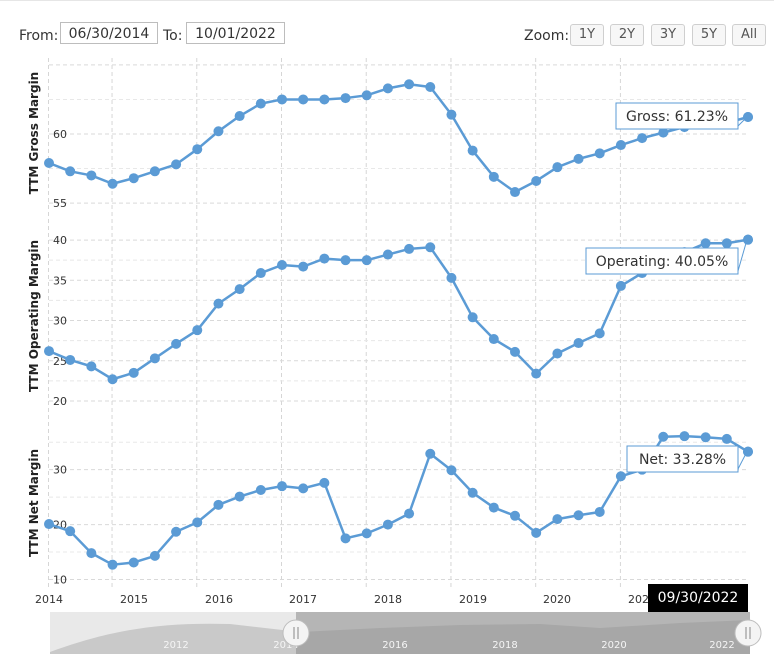  I want to click on tooltip-net: Net: 33.28%, so click(687, 459).